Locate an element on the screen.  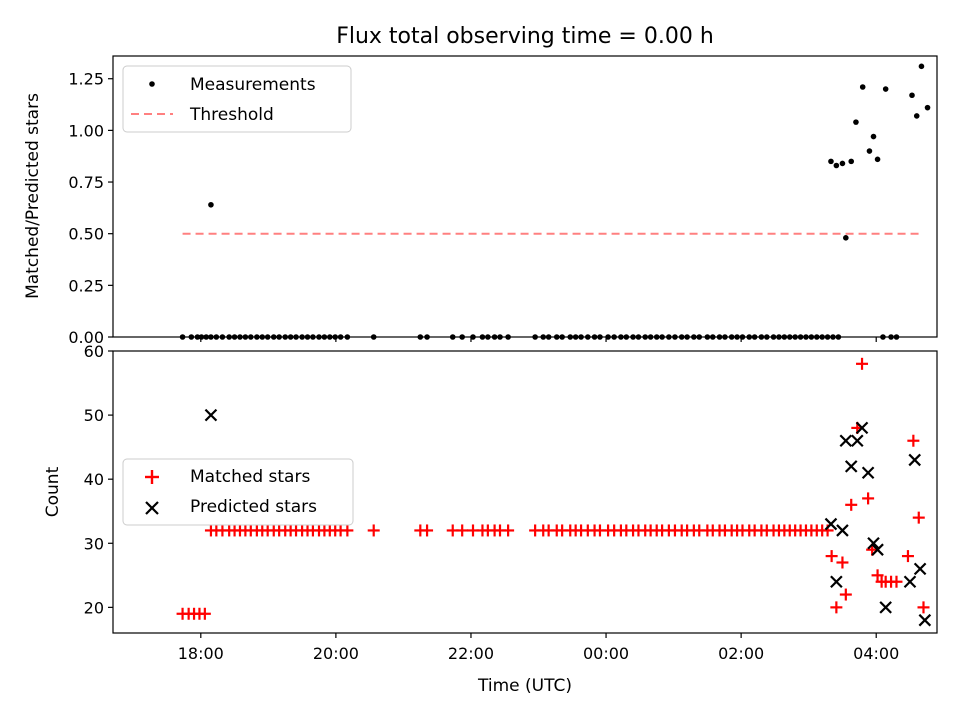
bottom-legend: Matched stars Predicted stars is located at coordinates (238, 492).